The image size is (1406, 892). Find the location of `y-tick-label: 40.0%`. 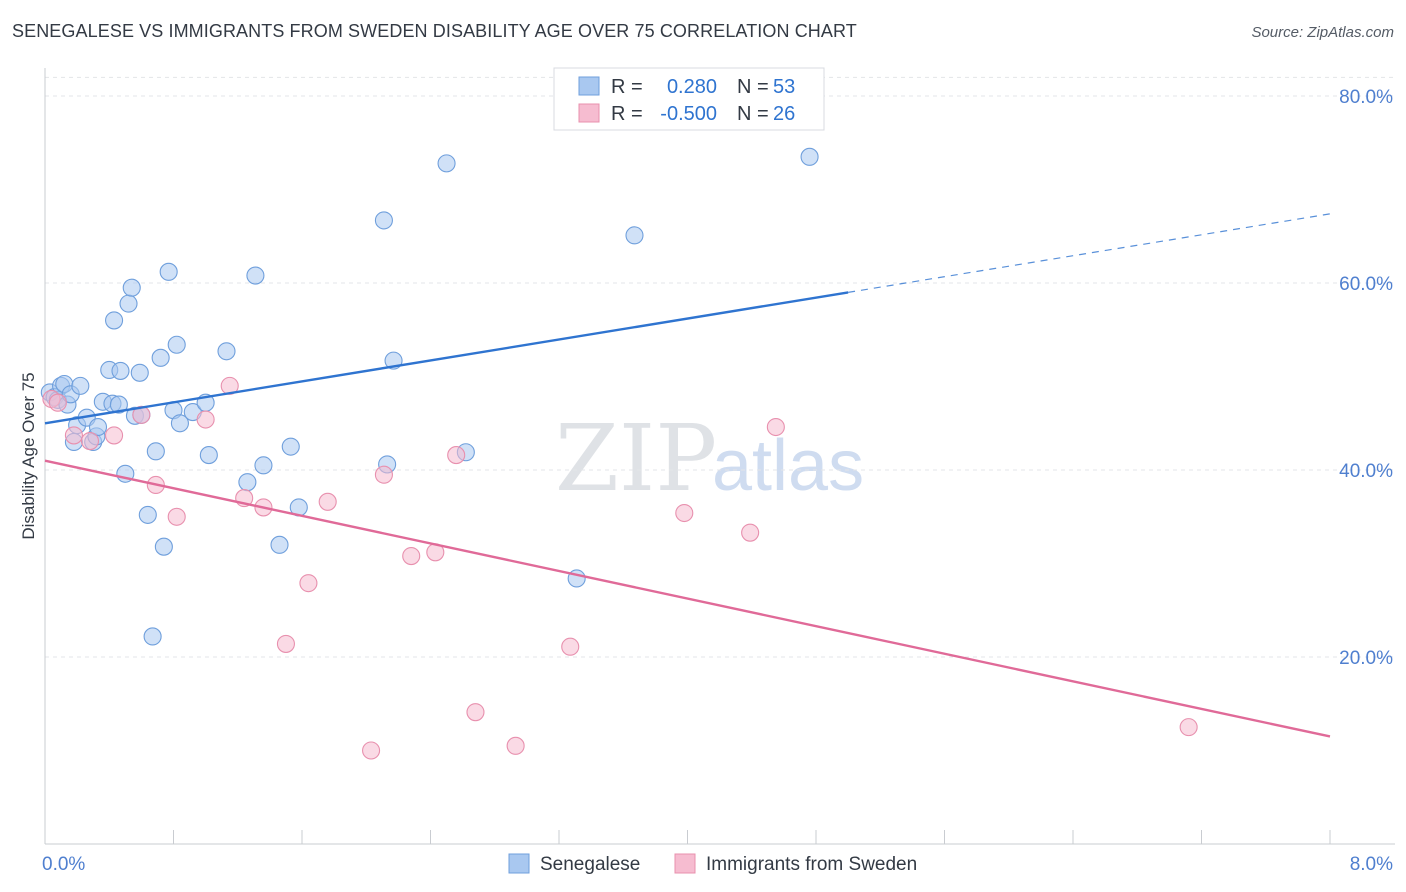

y-tick-label: 40.0% is located at coordinates (1366, 471).